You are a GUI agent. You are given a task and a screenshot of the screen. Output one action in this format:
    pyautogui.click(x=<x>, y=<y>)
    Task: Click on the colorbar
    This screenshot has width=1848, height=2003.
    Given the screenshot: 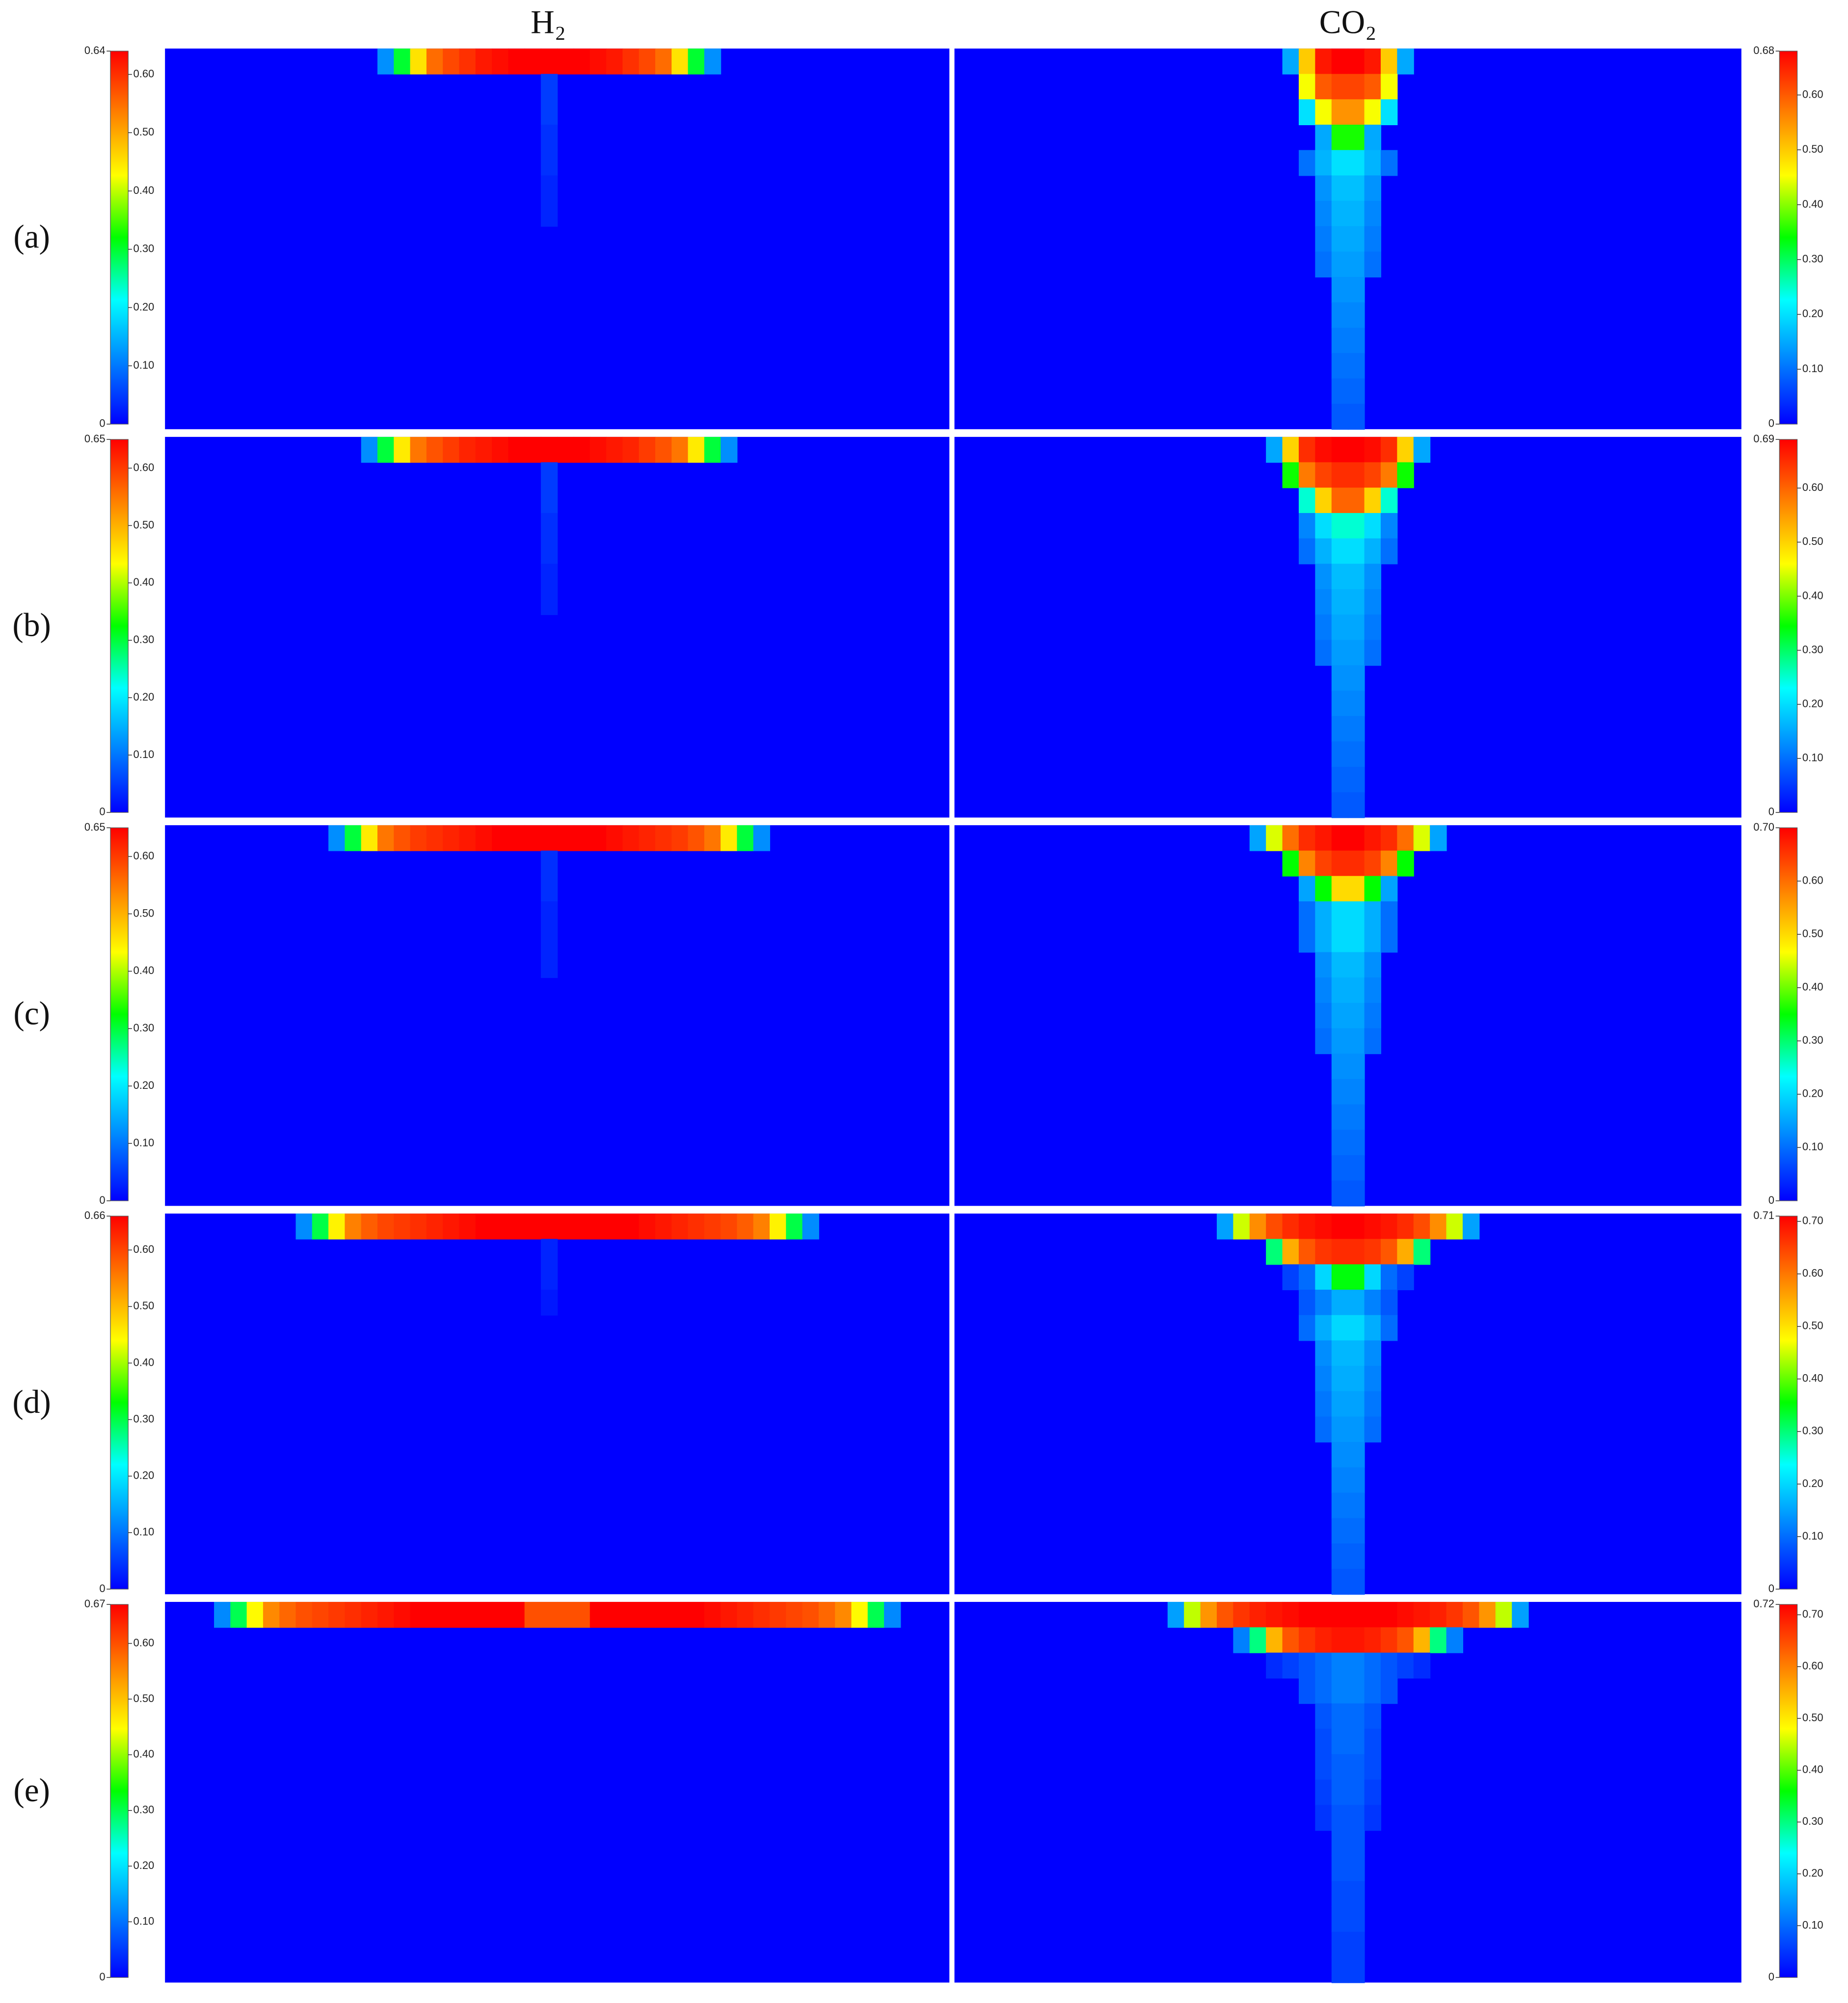 What is the action you would take?
    pyautogui.click(x=1788, y=238)
    